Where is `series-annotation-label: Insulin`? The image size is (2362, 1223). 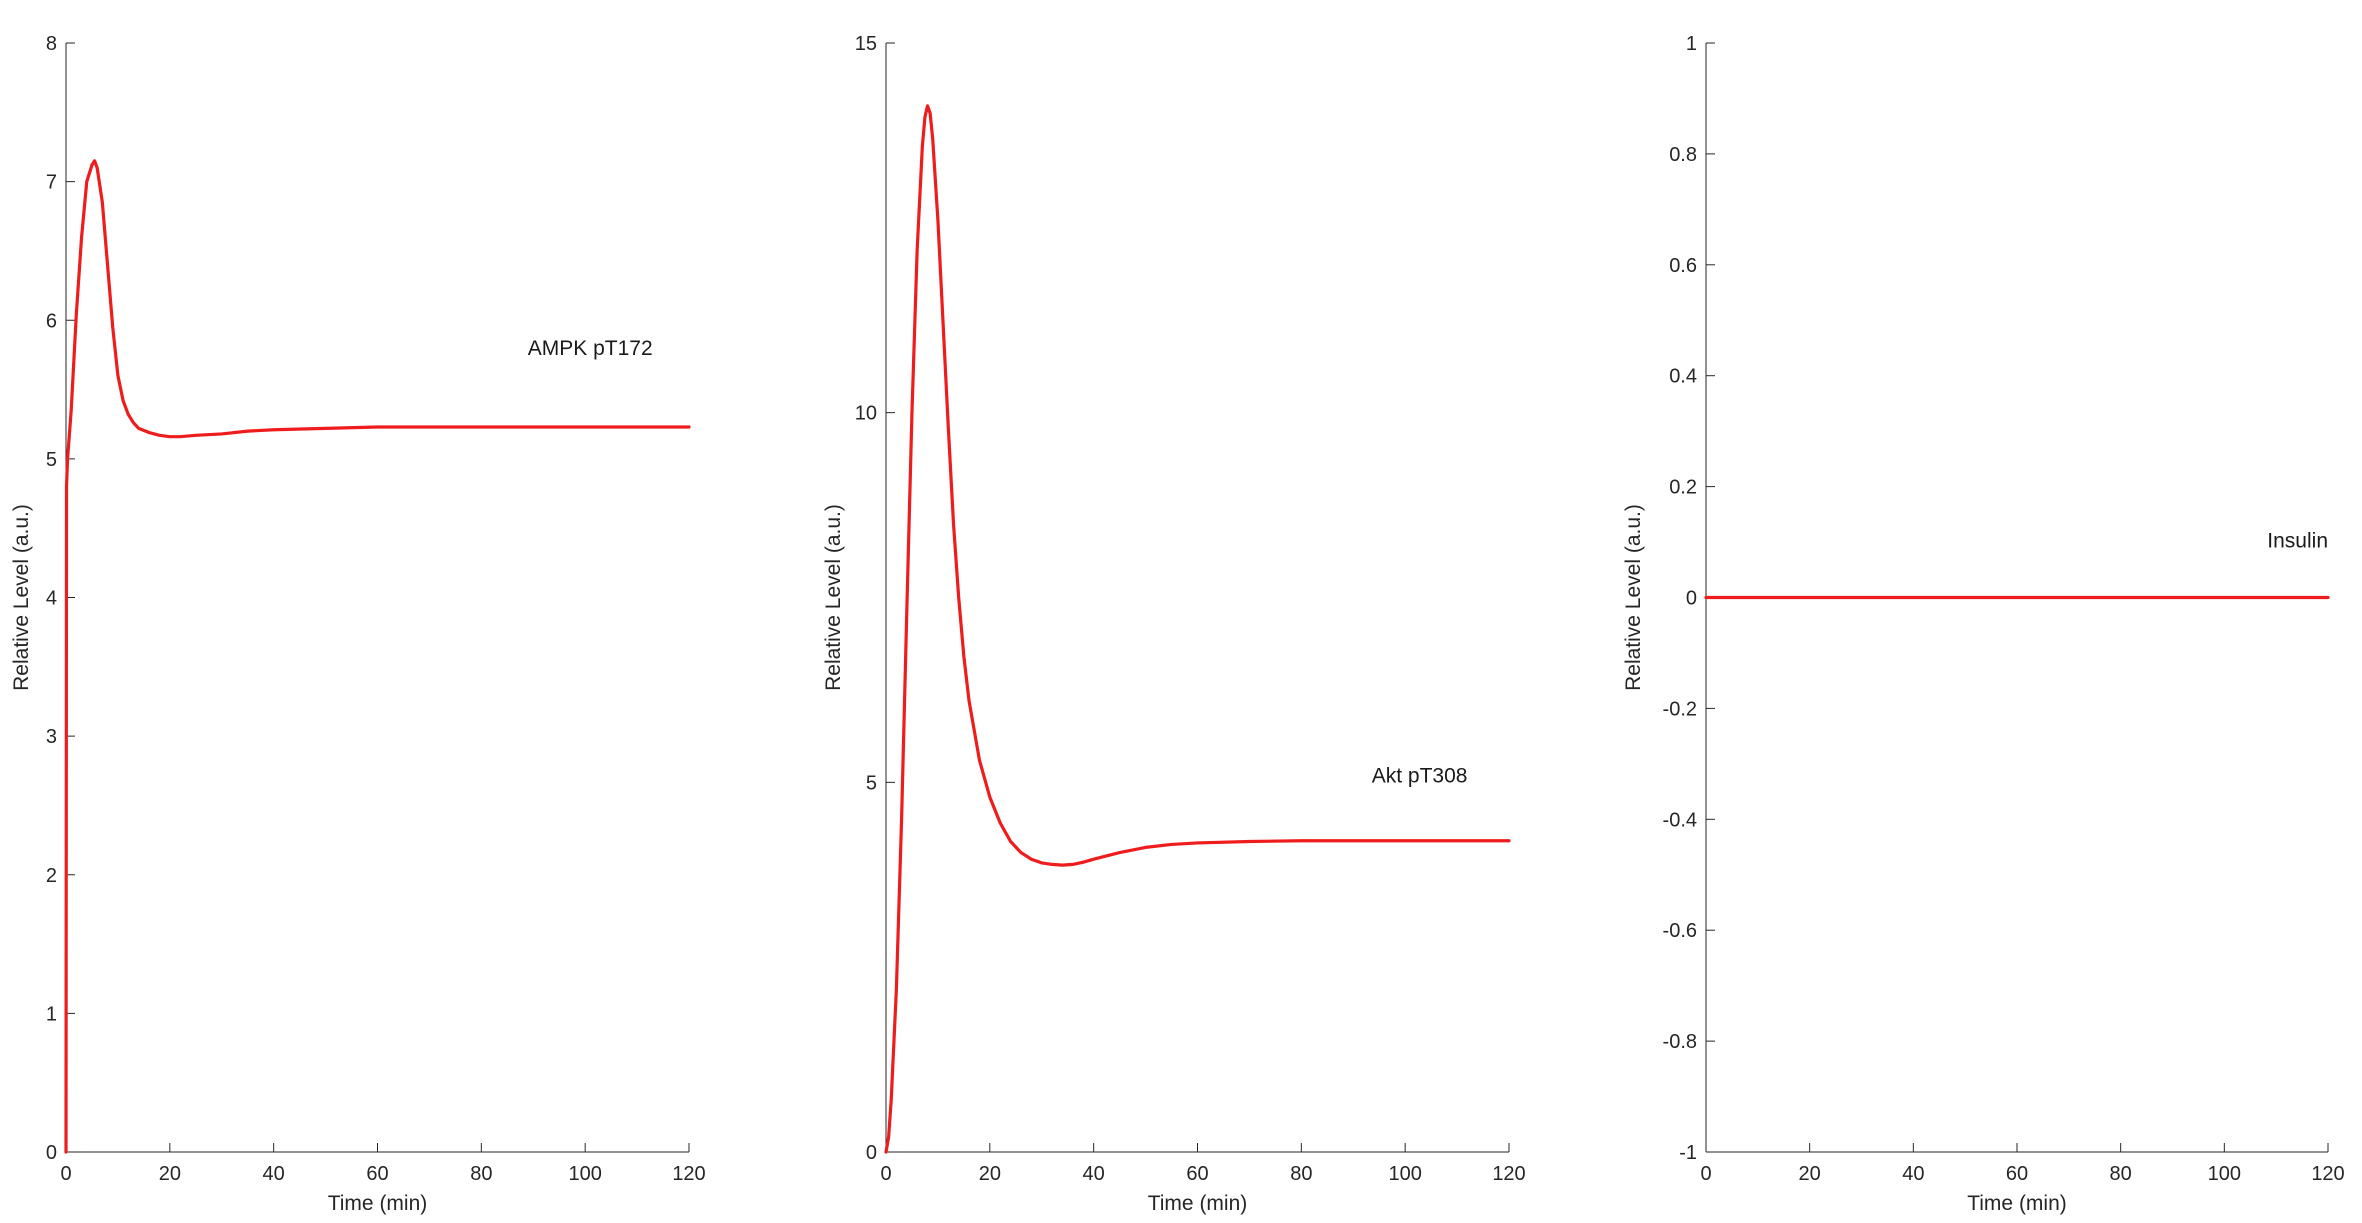
series-annotation-label: Insulin is located at coordinates (2297, 541).